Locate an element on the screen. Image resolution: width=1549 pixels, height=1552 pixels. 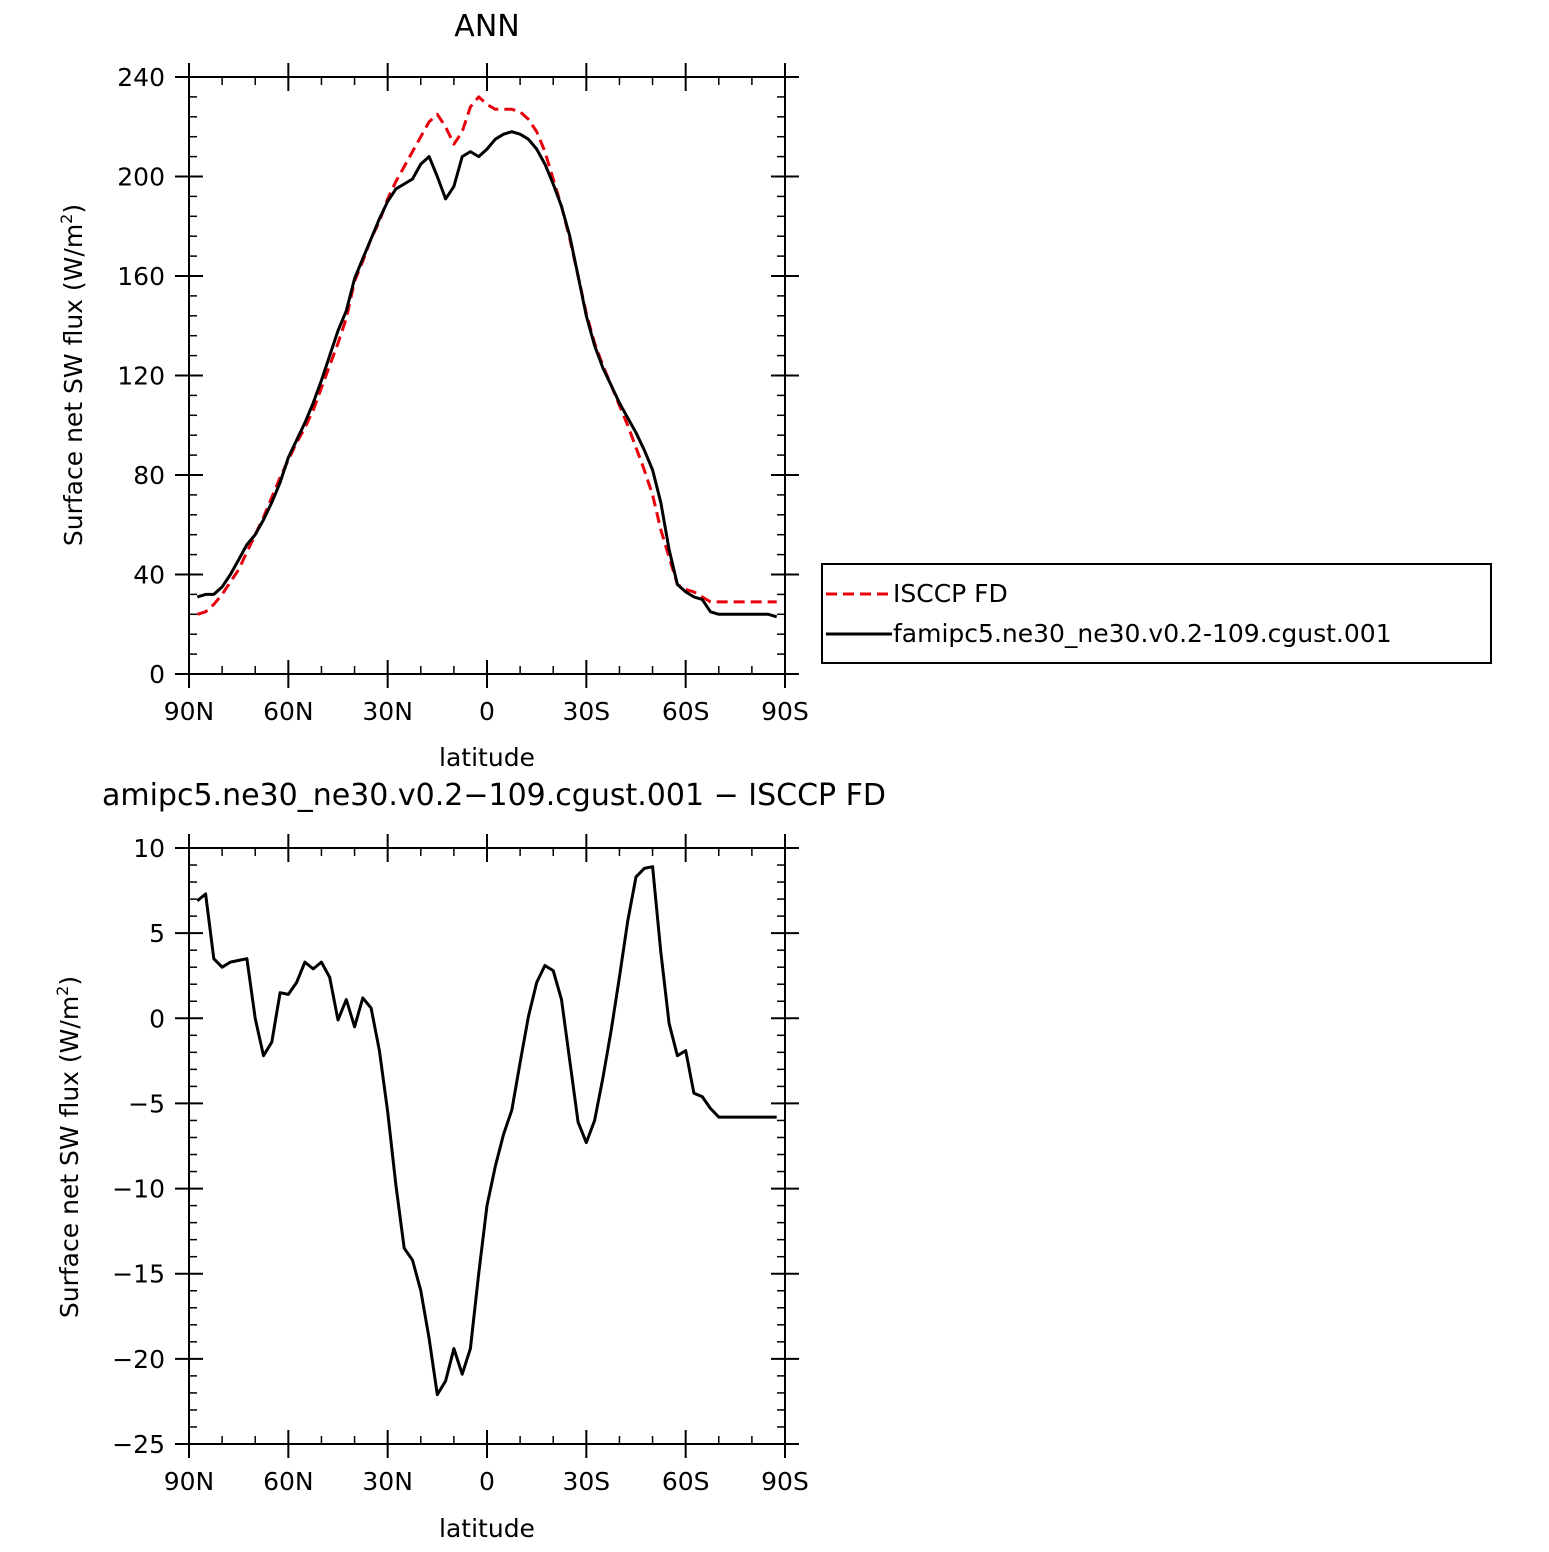
top-y-axis-label-sup: 2 is located at coordinates (66, 219).